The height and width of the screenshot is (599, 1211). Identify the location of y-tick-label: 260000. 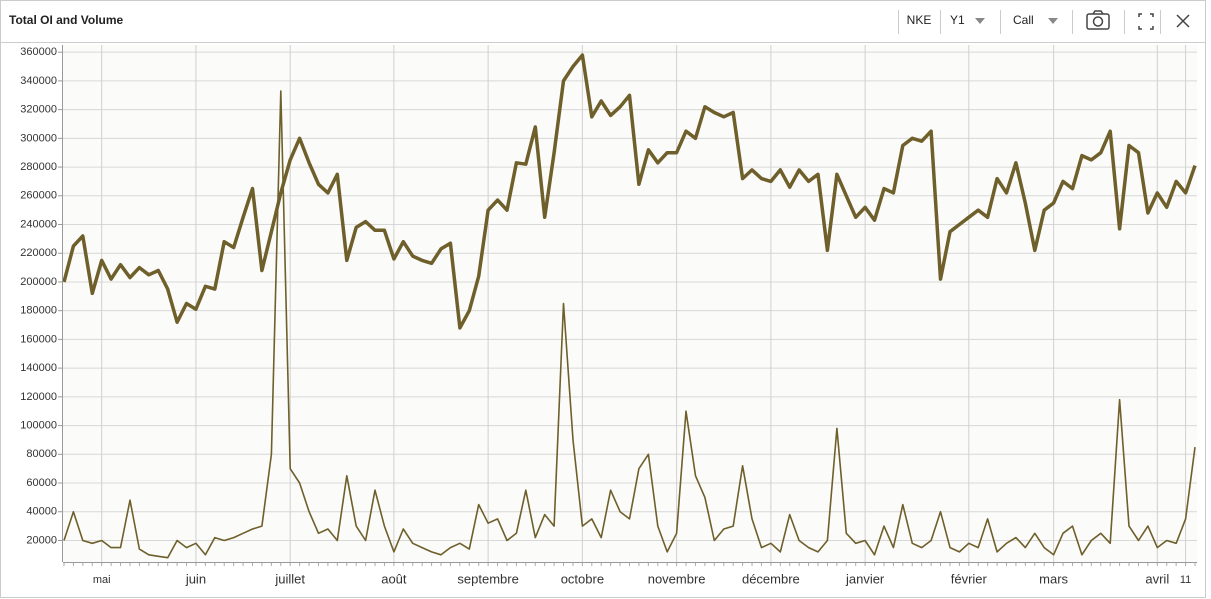
(38, 196).